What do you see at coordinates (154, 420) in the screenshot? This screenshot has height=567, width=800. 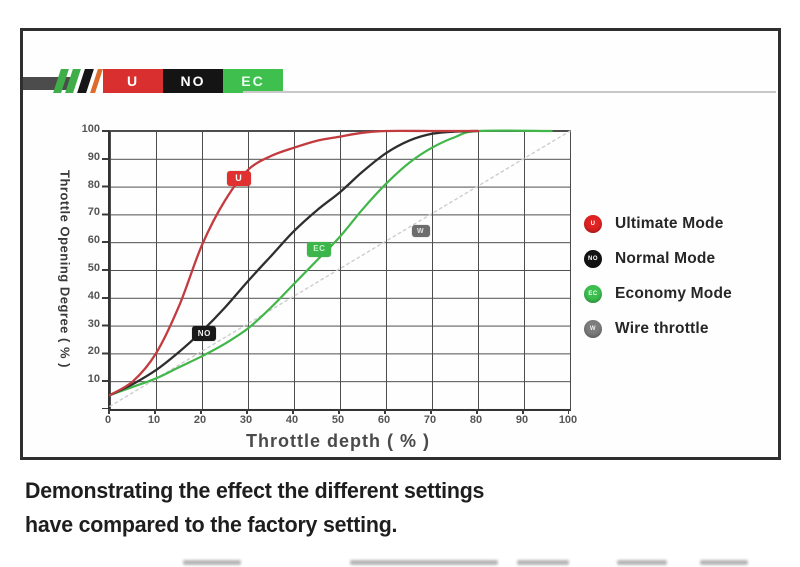 I see `x-tick-label-10: 10` at bounding box center [154, 420].